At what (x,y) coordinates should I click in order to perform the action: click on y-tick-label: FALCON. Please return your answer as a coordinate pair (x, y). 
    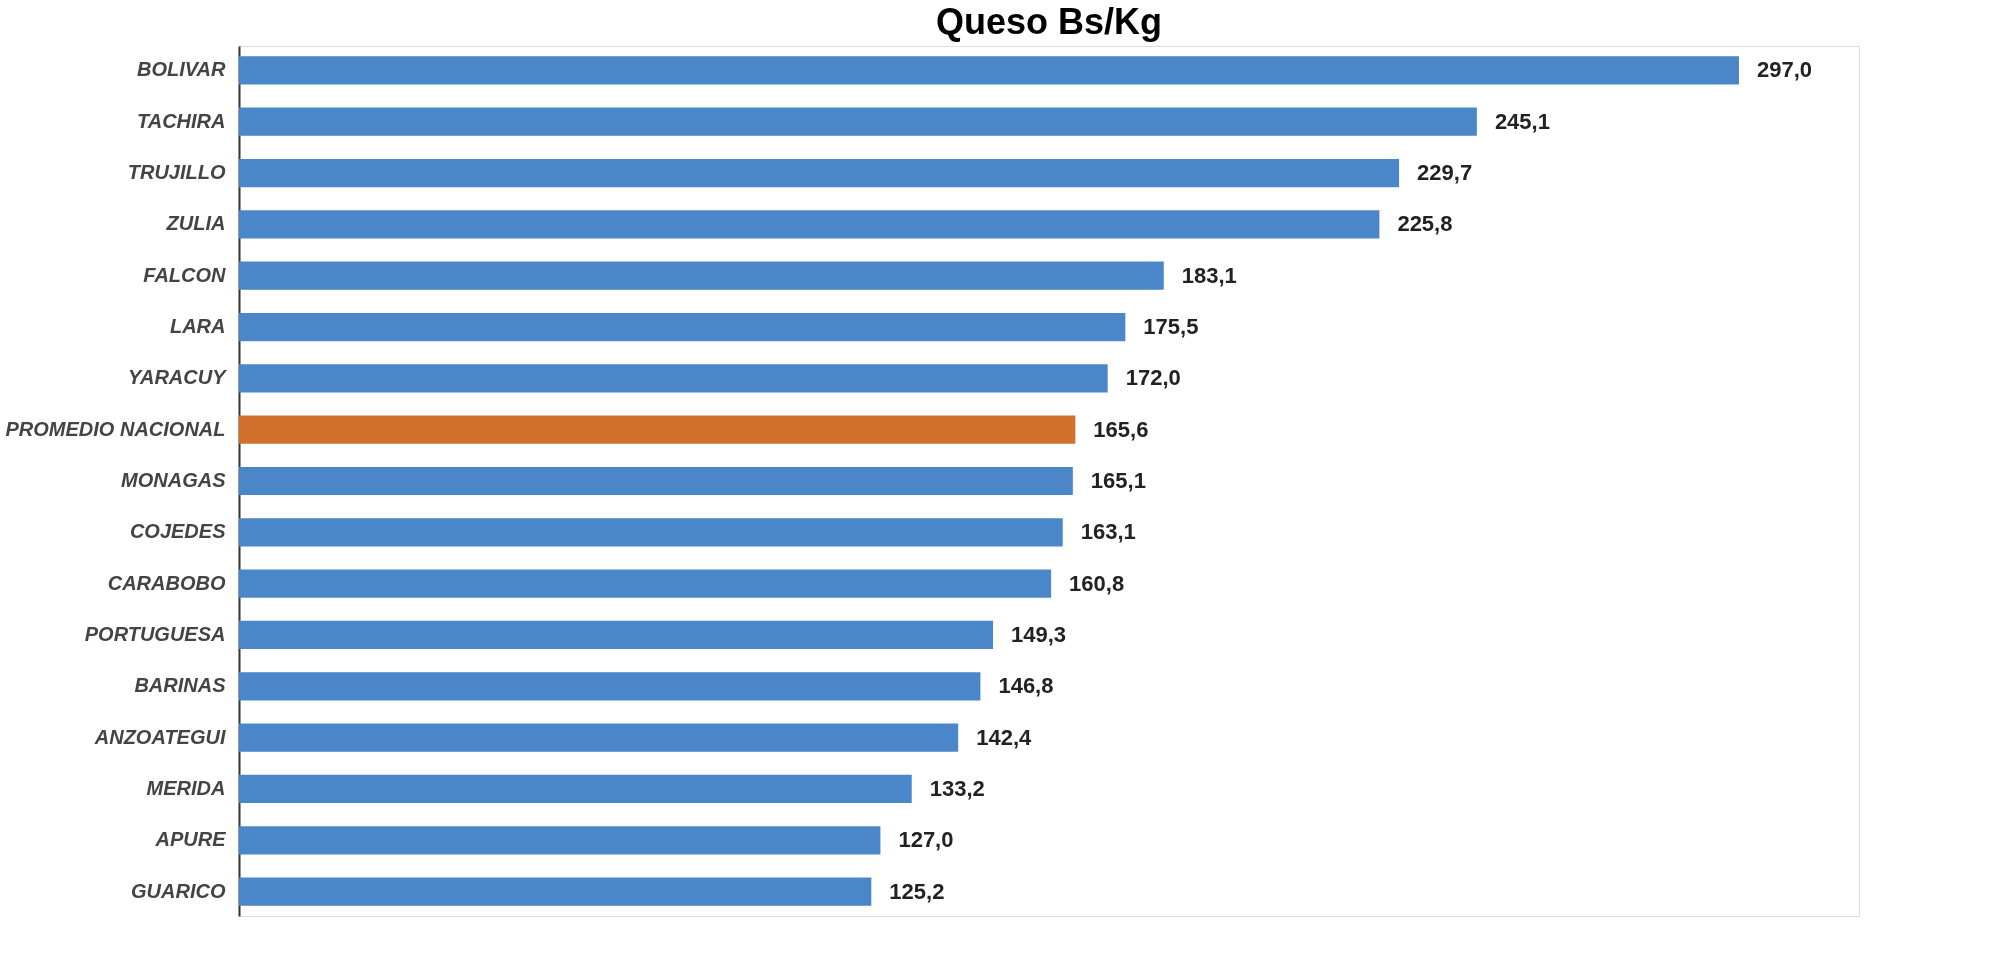
    Looking at the image, I should click on (185, 274).